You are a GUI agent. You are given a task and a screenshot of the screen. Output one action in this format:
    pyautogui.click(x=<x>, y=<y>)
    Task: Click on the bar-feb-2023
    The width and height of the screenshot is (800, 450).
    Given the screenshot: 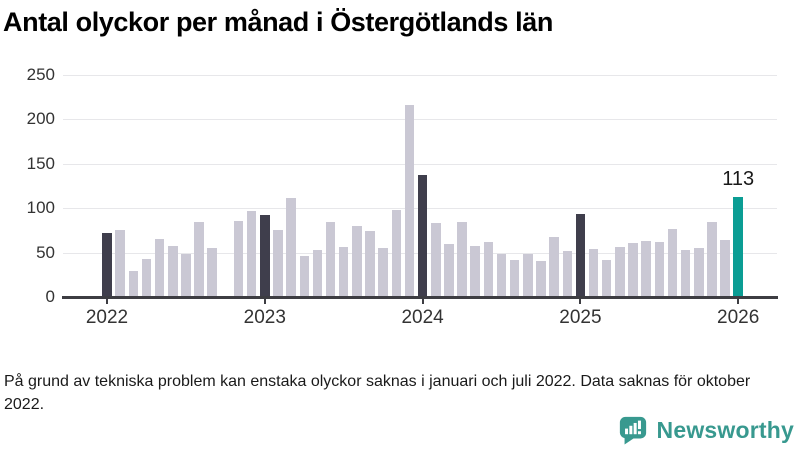 What is the action you would take?
    pyautogui.click(x=278, y=263)
    